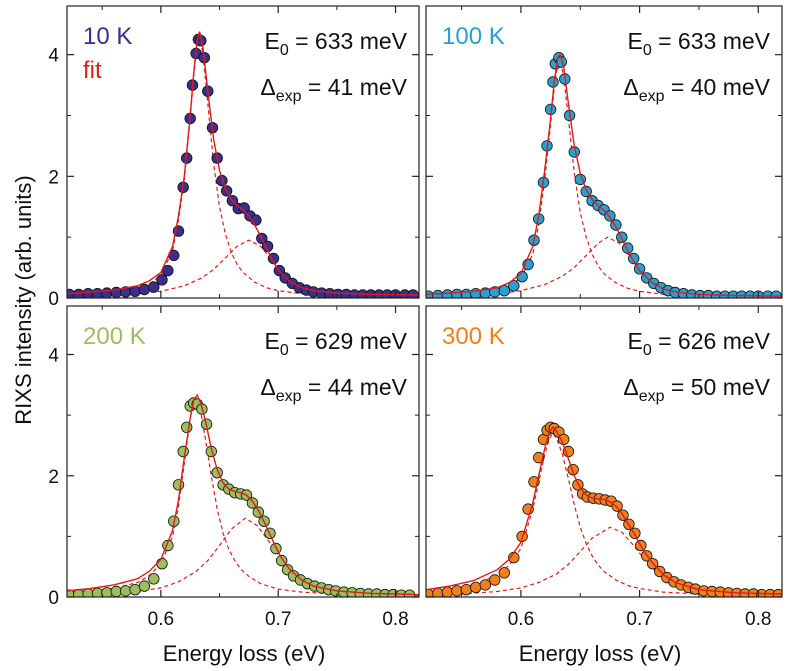 The image size is (789, 671). What do you see at coordinates (333, 89) in the screenshot?
I see `delta-exp-annotation: Δexp = 41 meV` at bounding box center [333, 89].